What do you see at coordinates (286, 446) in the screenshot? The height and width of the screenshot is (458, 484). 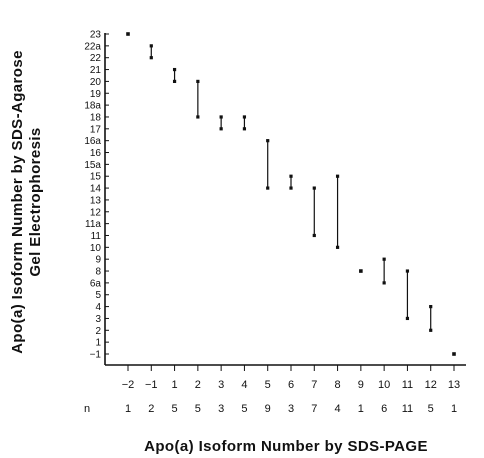 I see `x-axis-title: Apo(a) Isoform Number by SDS-PAGE` at bounding box center [286, 446].